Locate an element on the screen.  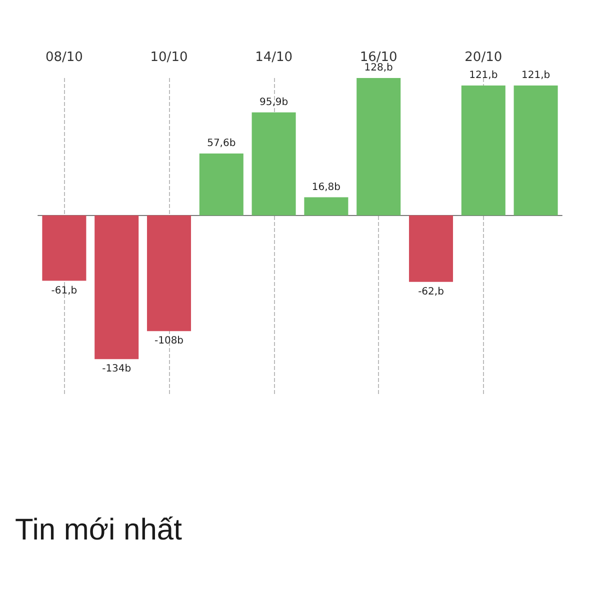
data-label: 16,8b is located at coordinates (326, 187).